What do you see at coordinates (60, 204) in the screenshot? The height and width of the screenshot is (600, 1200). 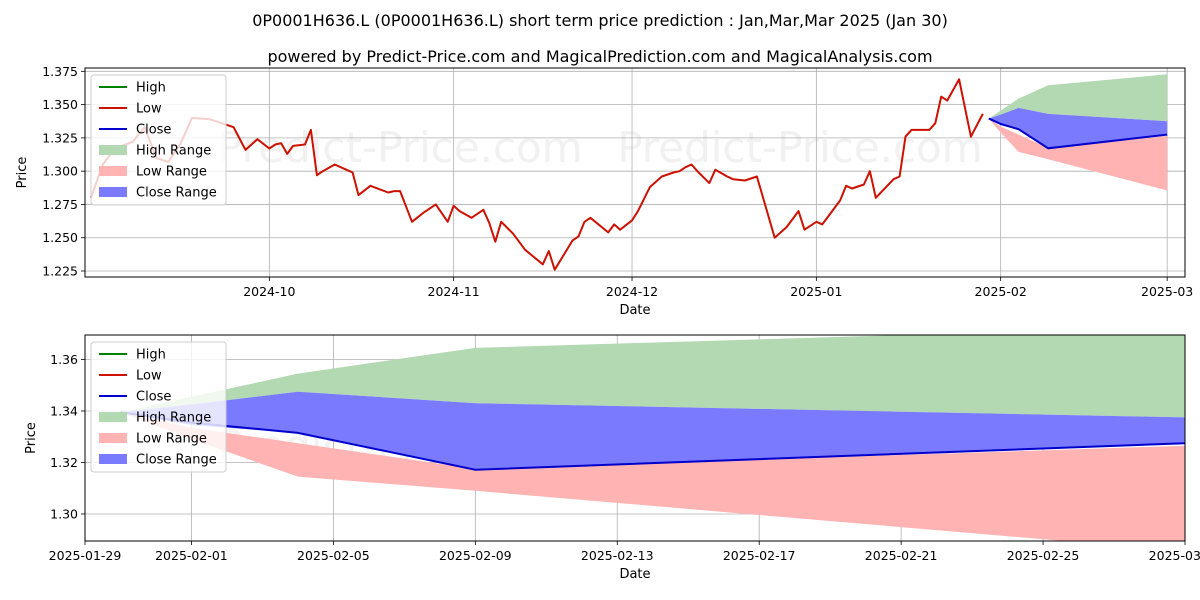 I see `y-tick-label: 1.275` at bounding box center [60, 204].